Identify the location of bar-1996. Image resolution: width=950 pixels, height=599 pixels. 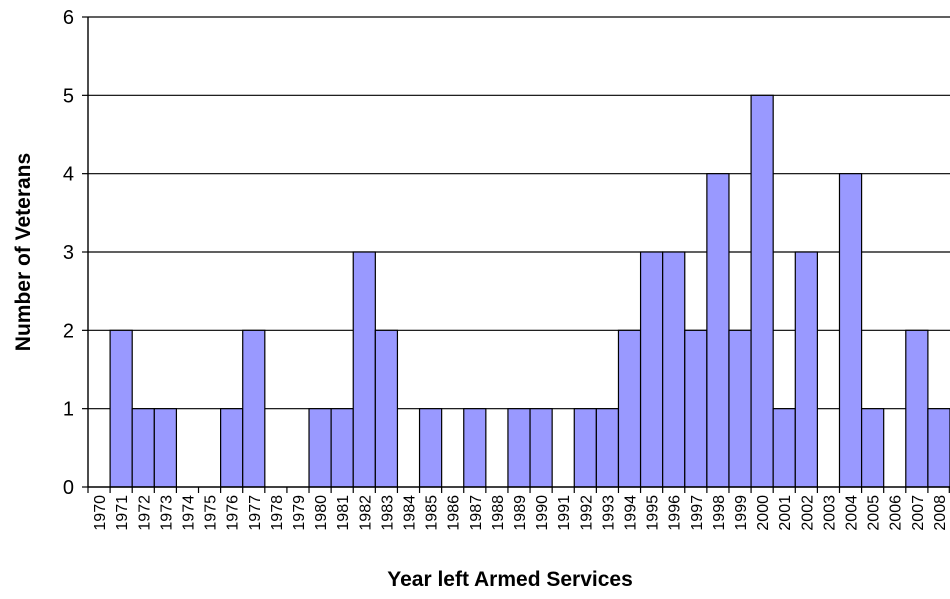
(674, 369).